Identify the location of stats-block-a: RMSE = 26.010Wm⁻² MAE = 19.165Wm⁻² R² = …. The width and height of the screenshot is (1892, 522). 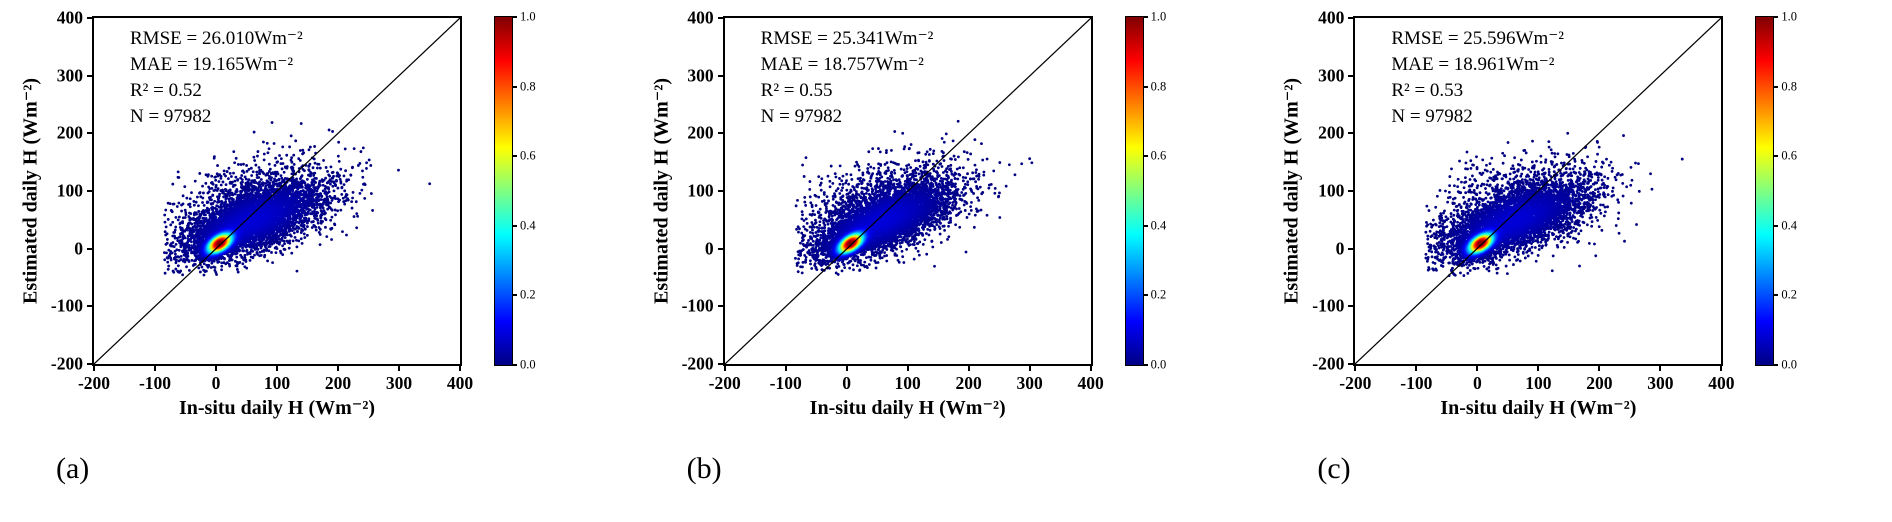
(216, 78).